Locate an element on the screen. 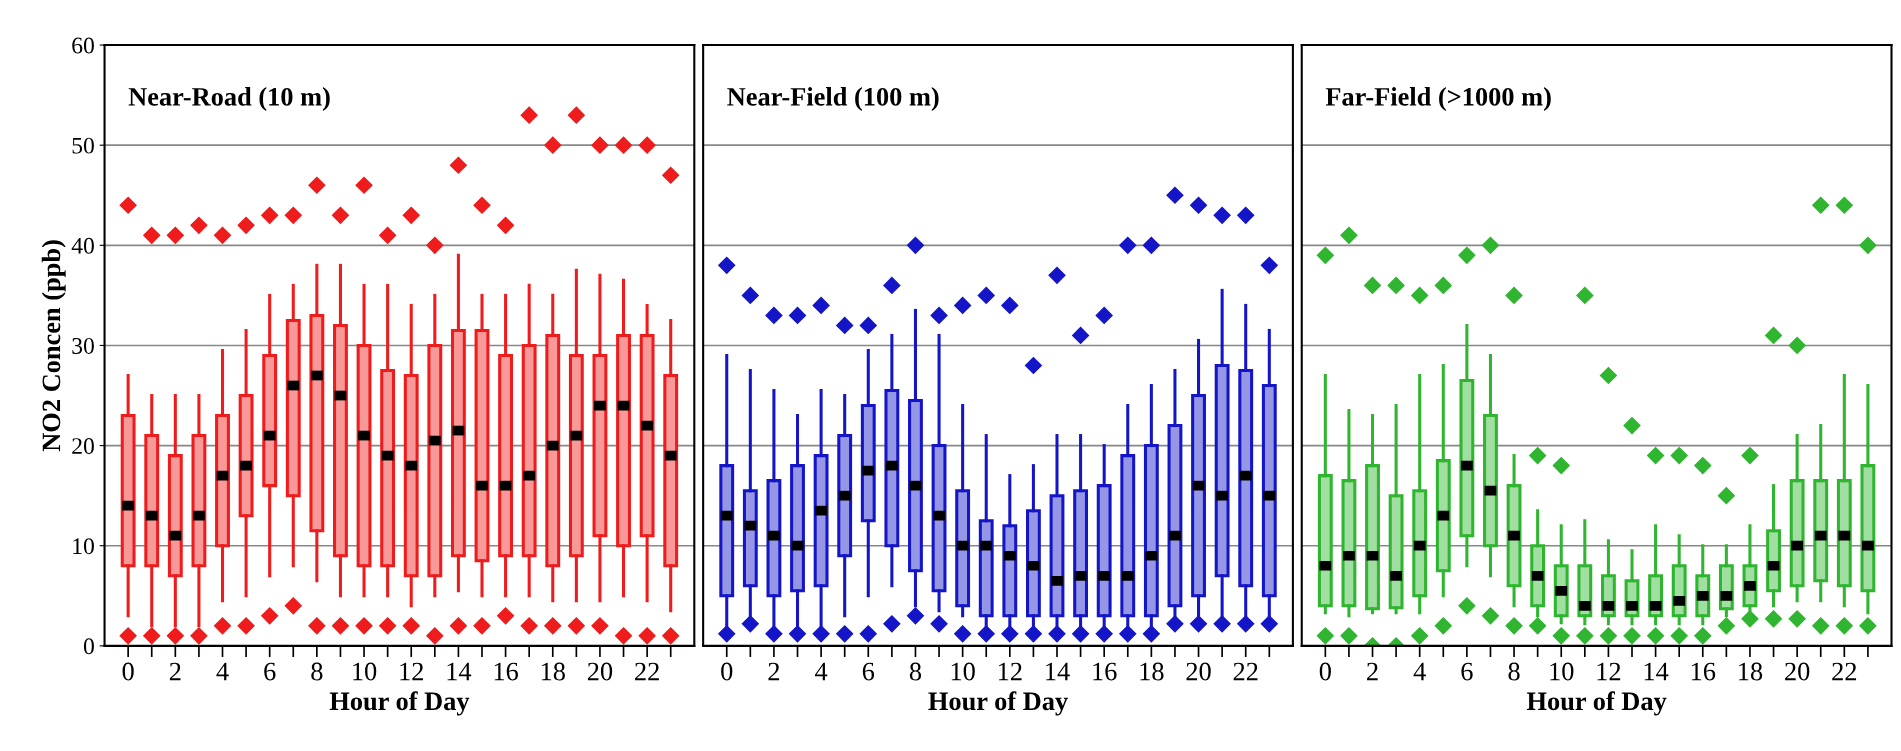  y-axis-title: NO2 Concen (ppb) is located at coordinates (53, 346).